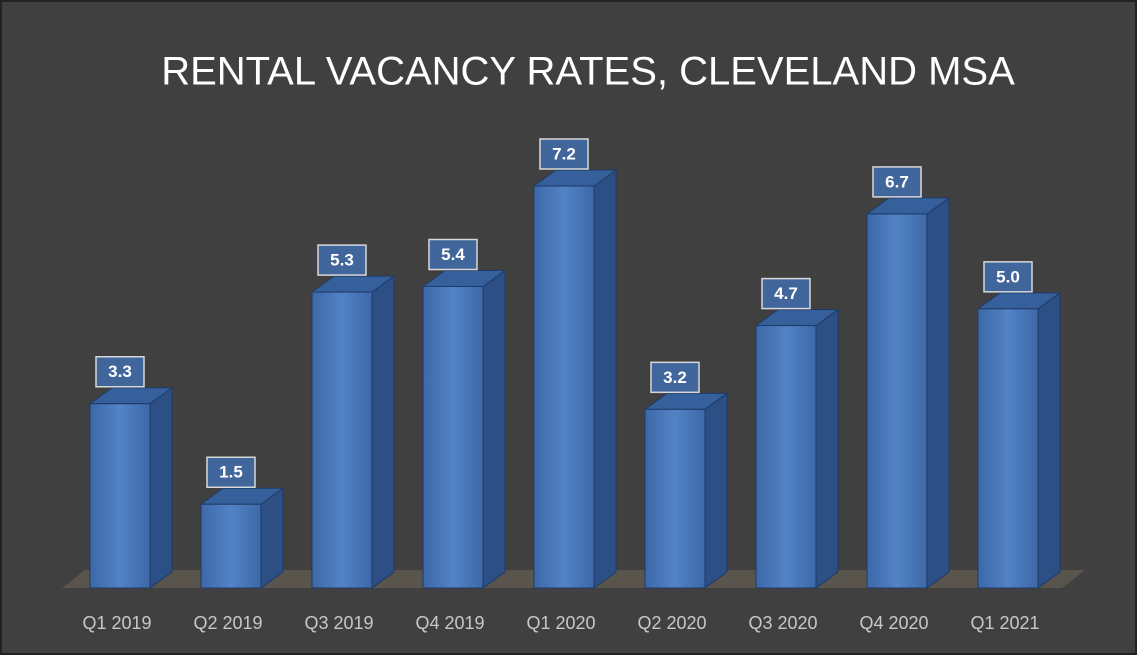 The width and height of the screenshot is (1137, 655). Describe the element at coordinates (671, 623) in the screenshot. I see `x-tick-label: Q2 2020` at that location.